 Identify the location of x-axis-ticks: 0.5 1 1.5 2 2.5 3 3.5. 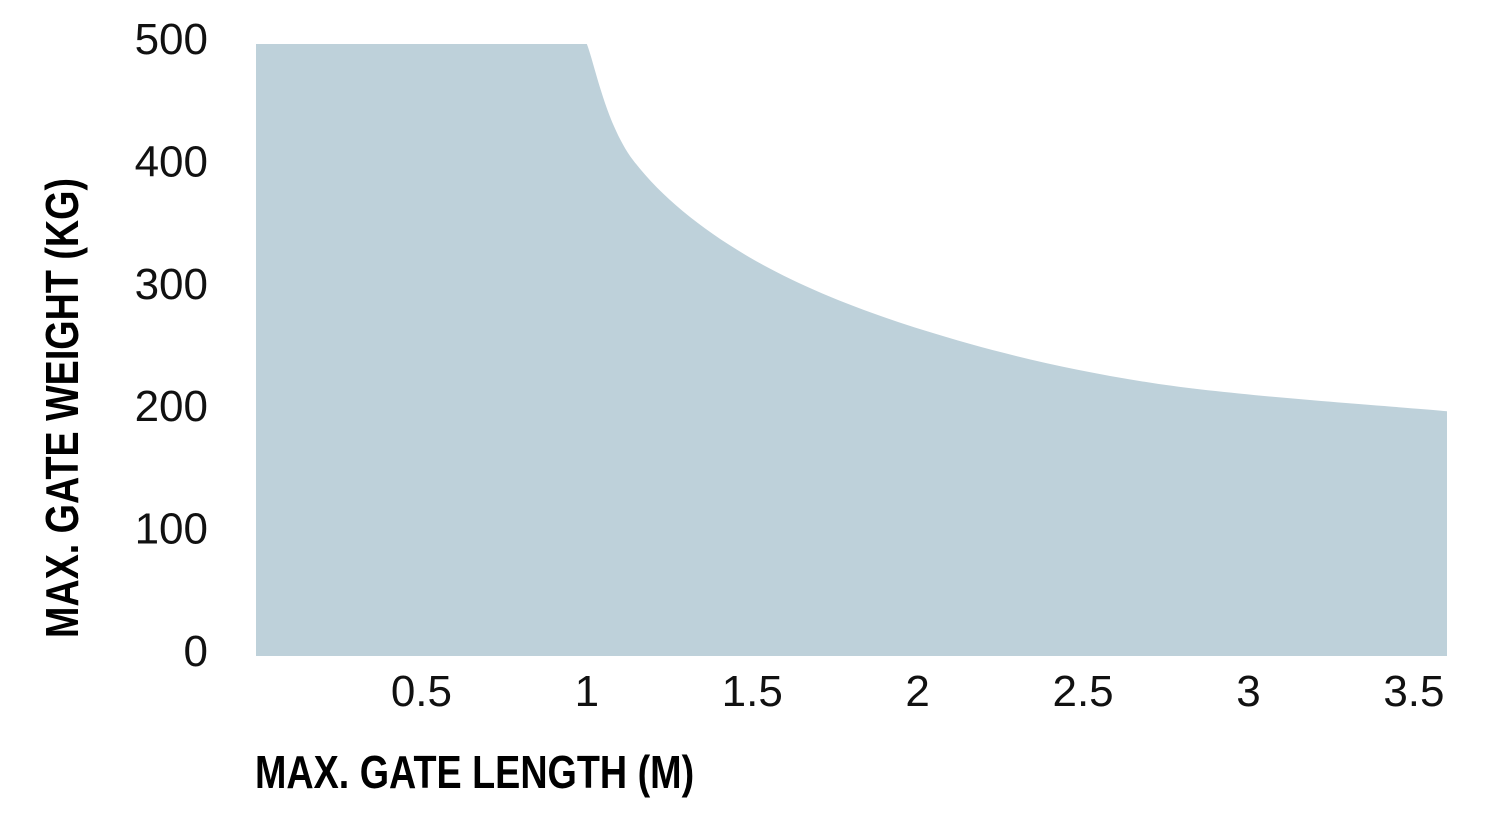
(918, 691).